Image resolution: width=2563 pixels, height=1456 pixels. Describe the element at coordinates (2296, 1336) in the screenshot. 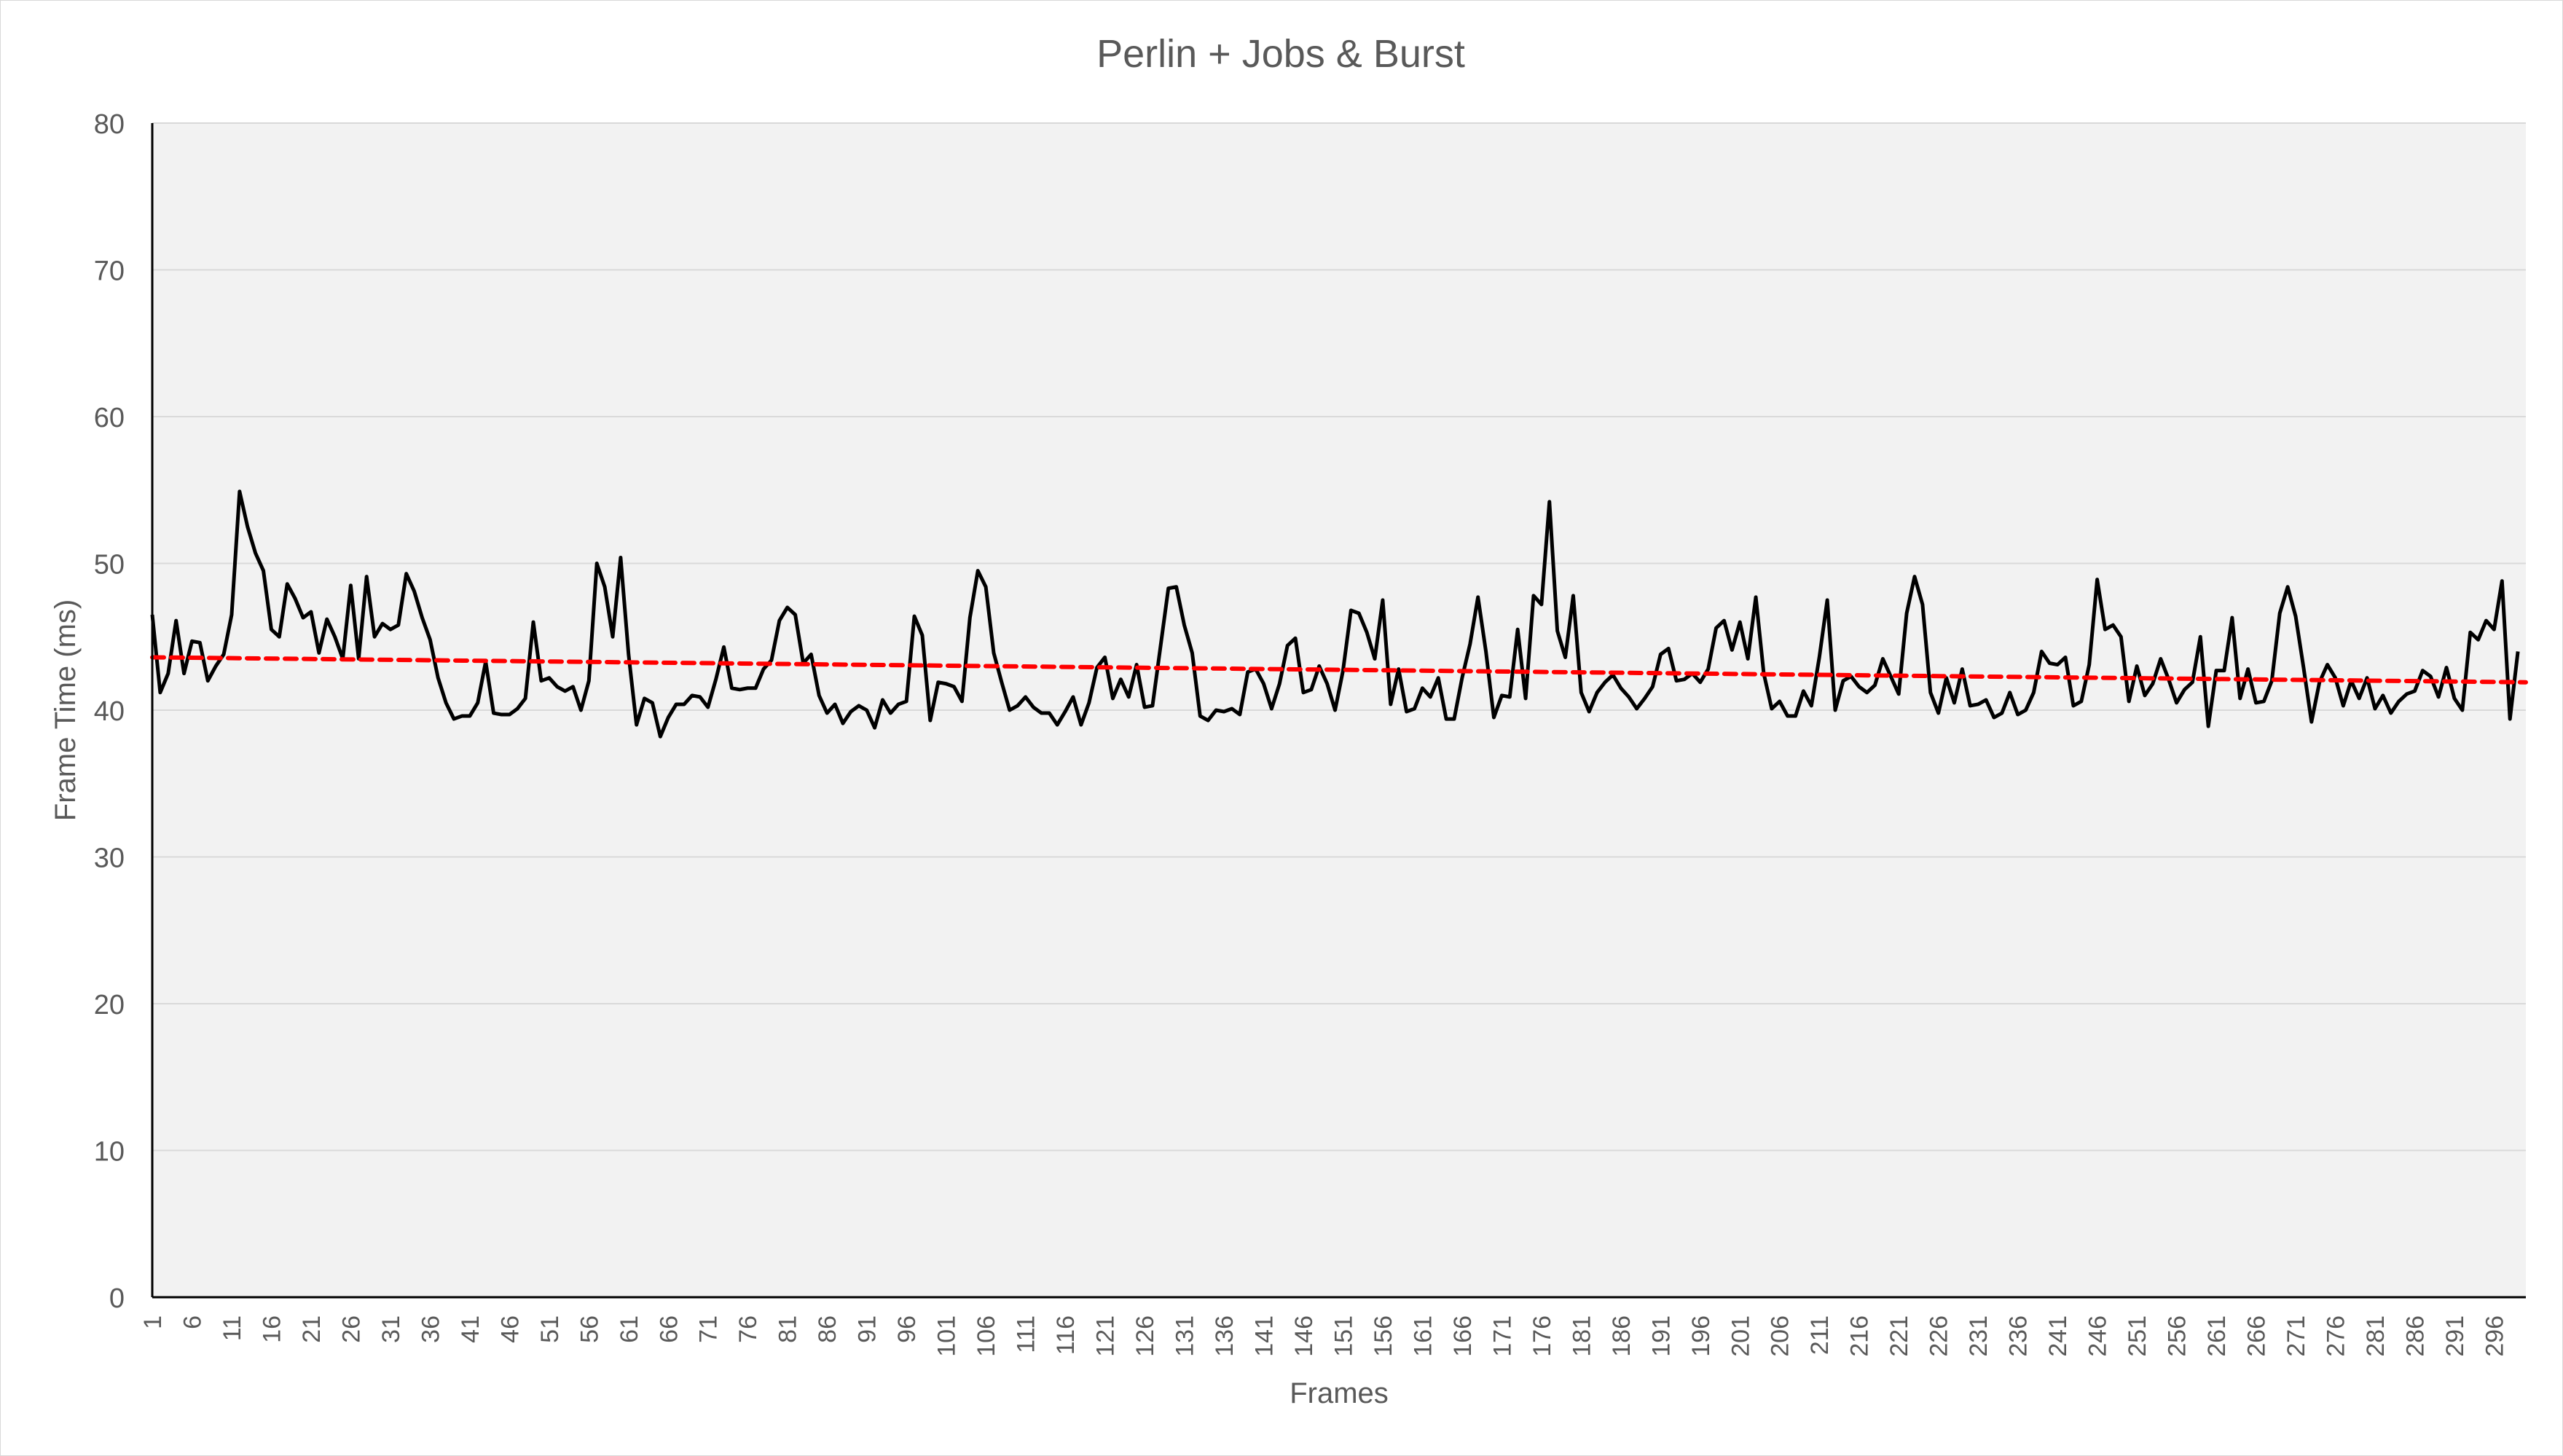

I see `x-tick-label: 271` at that location.